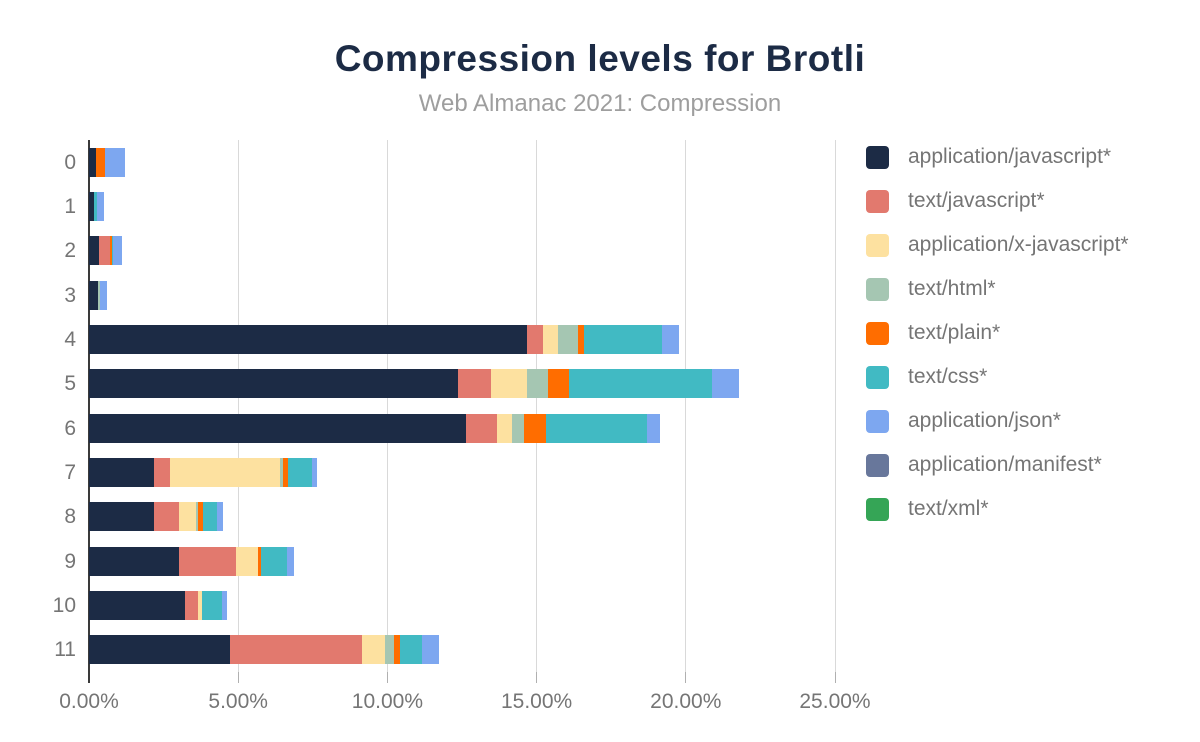 Image resolution: width=1200 pixels, height=742 pixels. I want to click on y-axis-label-4: 4, so click(70, 339).